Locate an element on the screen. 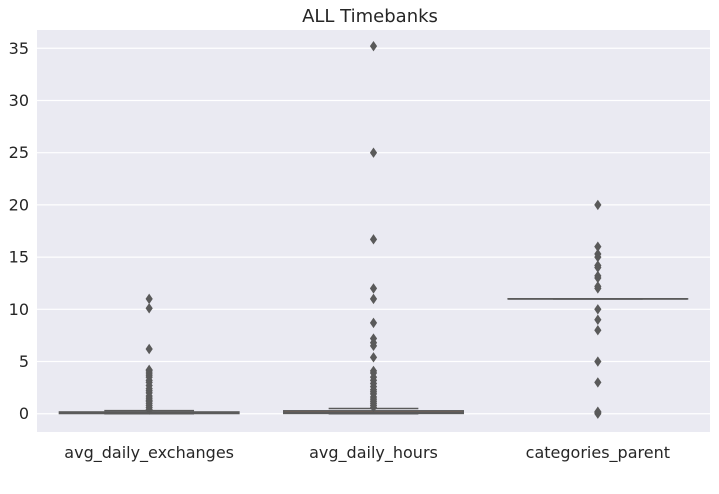 This screenshot has width=719, height=494. y-axis-ticks: 0 5 10 15 20 25 30 35 is located at coordinates (19, 231).